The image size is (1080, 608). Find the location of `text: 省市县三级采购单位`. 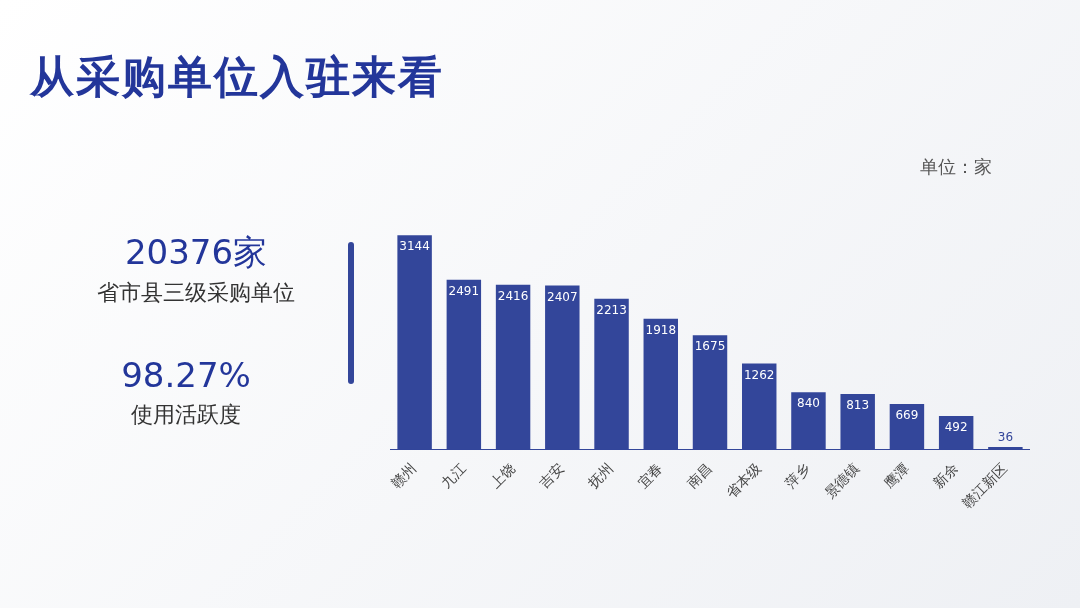

text: 省市县三级采购单位 is located at coordinates (196, 293).